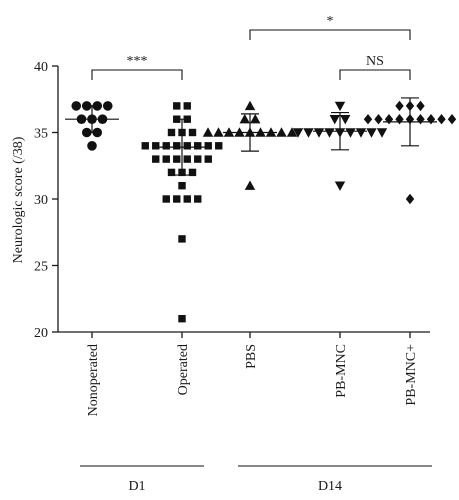 Image resolution: width=459 pixels, height=500 pixels. Describe the element at coordinates (411, 375) in the screenshot. I see `x-tick-label: PB-MNC+` at that location.